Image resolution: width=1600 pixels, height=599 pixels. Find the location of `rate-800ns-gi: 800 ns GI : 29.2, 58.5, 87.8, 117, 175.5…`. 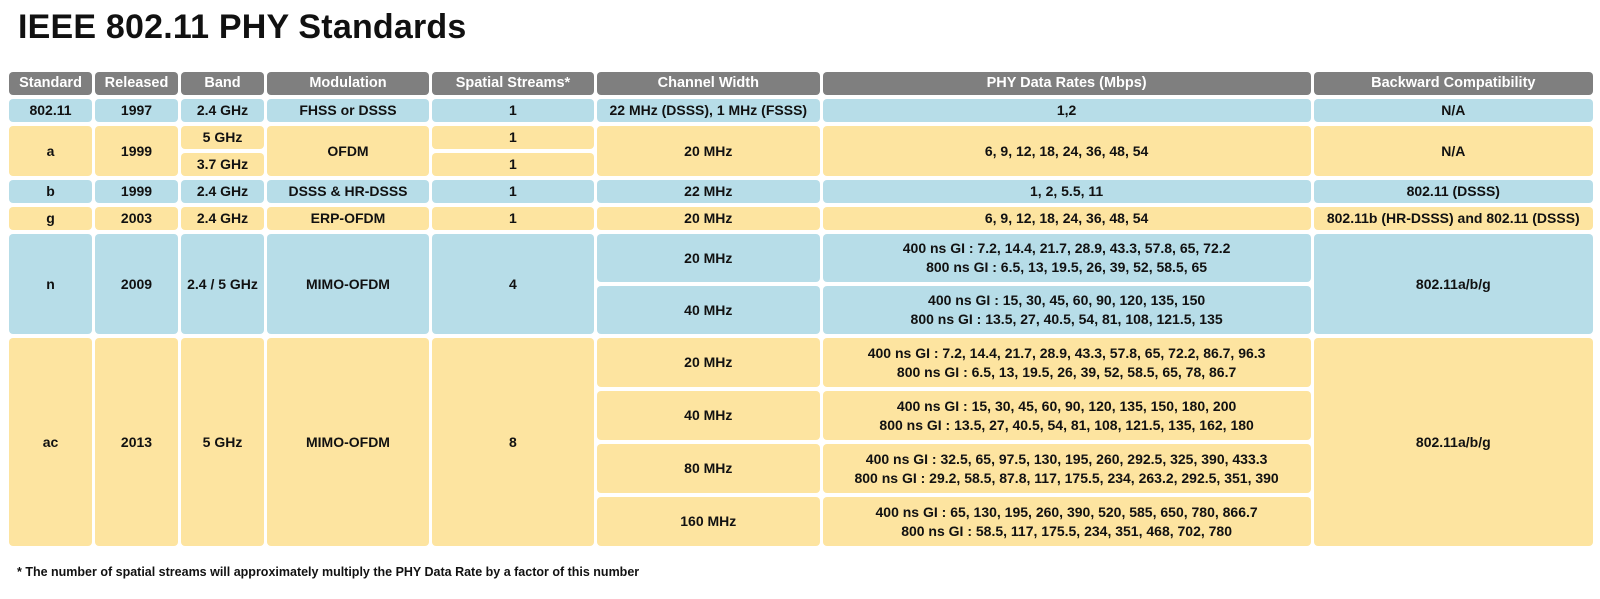

rate-800ns-gi: 800 ns GI : 29.2, 58.5, 87.8, 117, 175.5… is located at coordinates (1066, 477).